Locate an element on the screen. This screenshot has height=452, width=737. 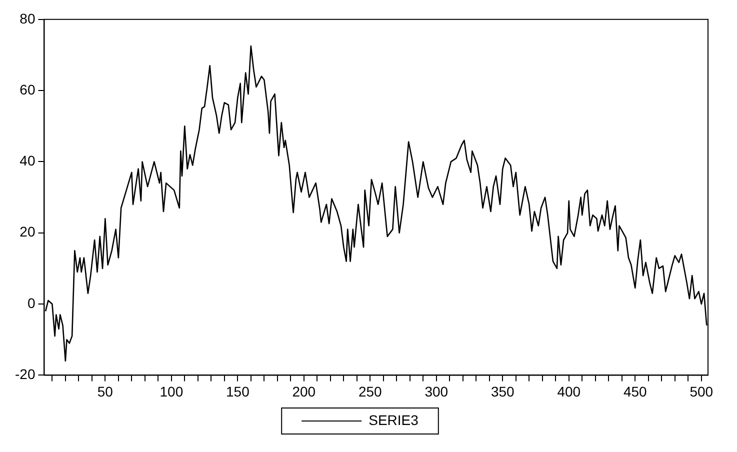
x-tick-label: 100 is located at coordinates (172, 391).